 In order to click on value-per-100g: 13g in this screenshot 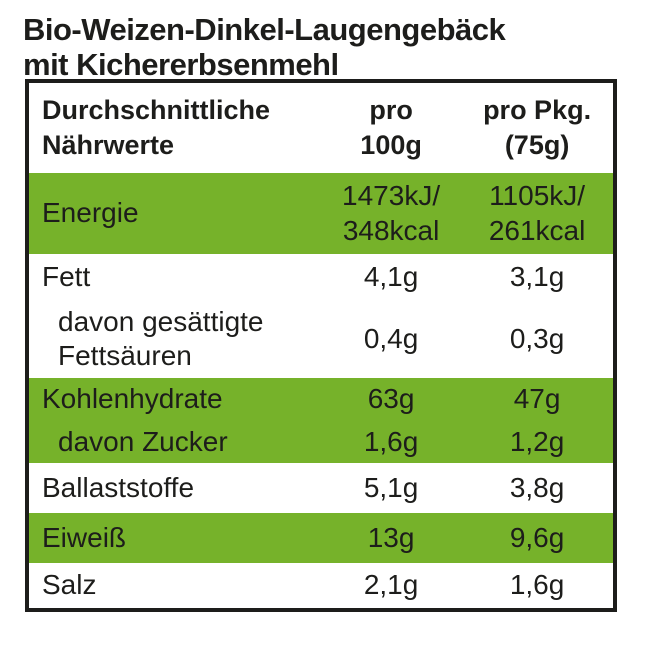, I will do `click(391, 537)`.